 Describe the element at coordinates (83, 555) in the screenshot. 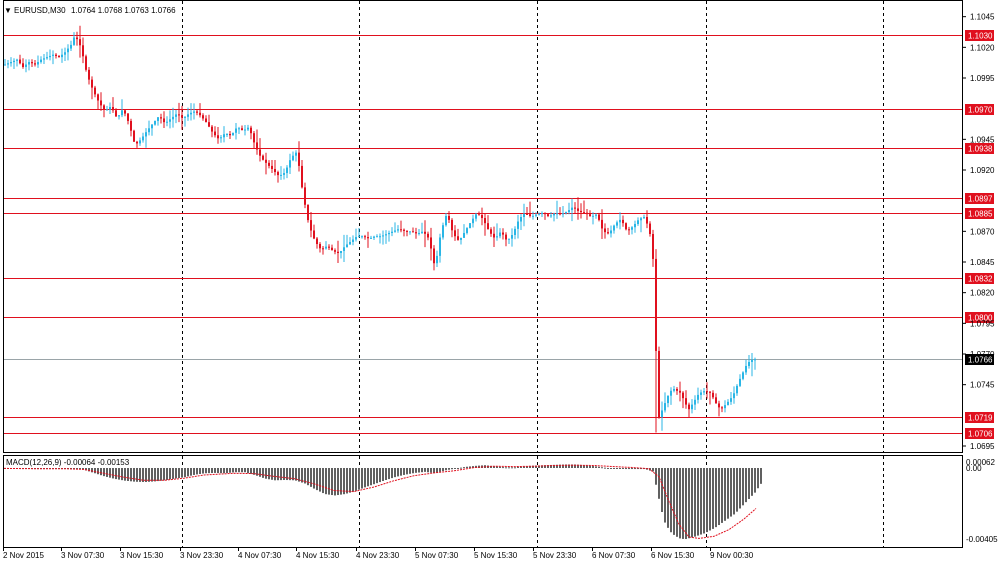

I see `time-tick-label: 3 Nov 07:30` at that location.